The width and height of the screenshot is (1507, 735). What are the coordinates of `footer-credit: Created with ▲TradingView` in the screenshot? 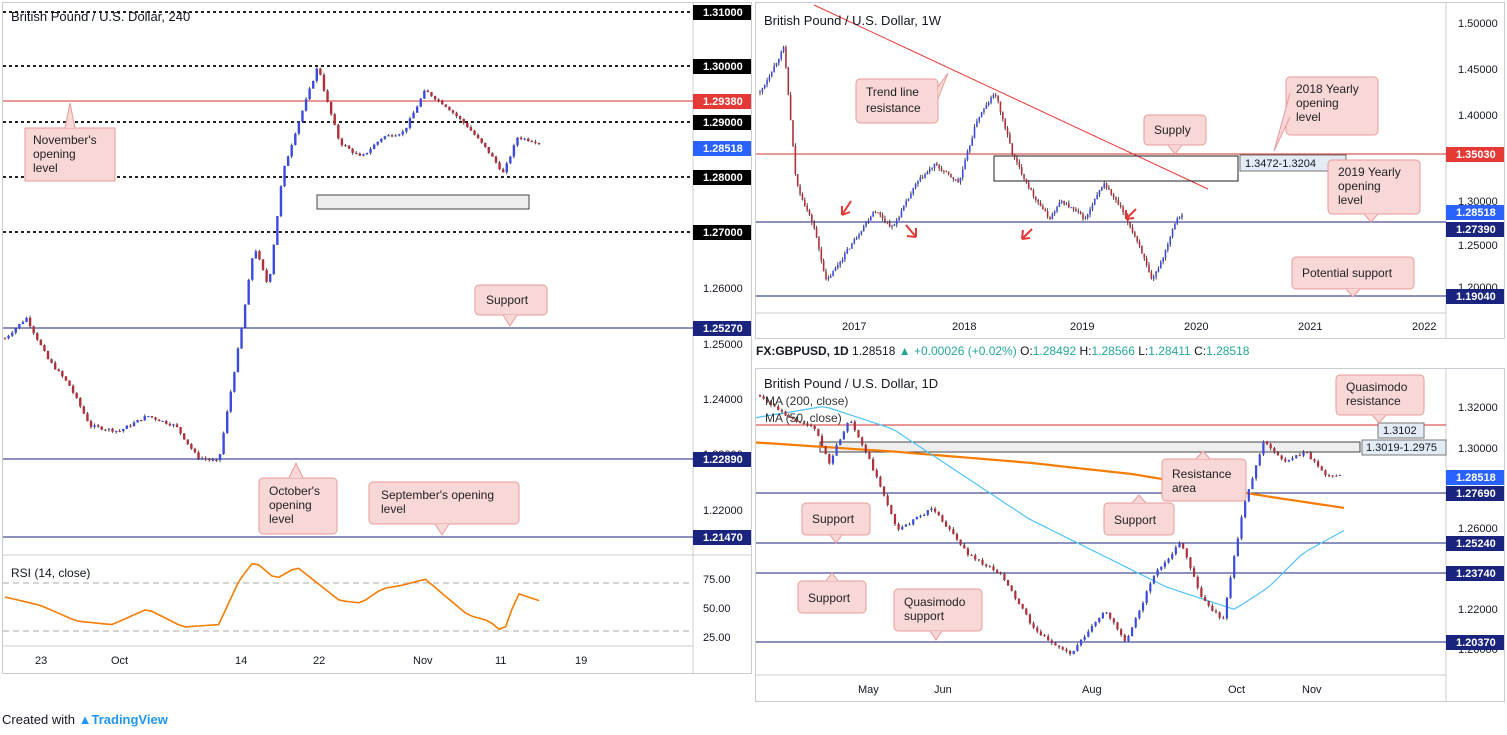 It's located at (85, 719).